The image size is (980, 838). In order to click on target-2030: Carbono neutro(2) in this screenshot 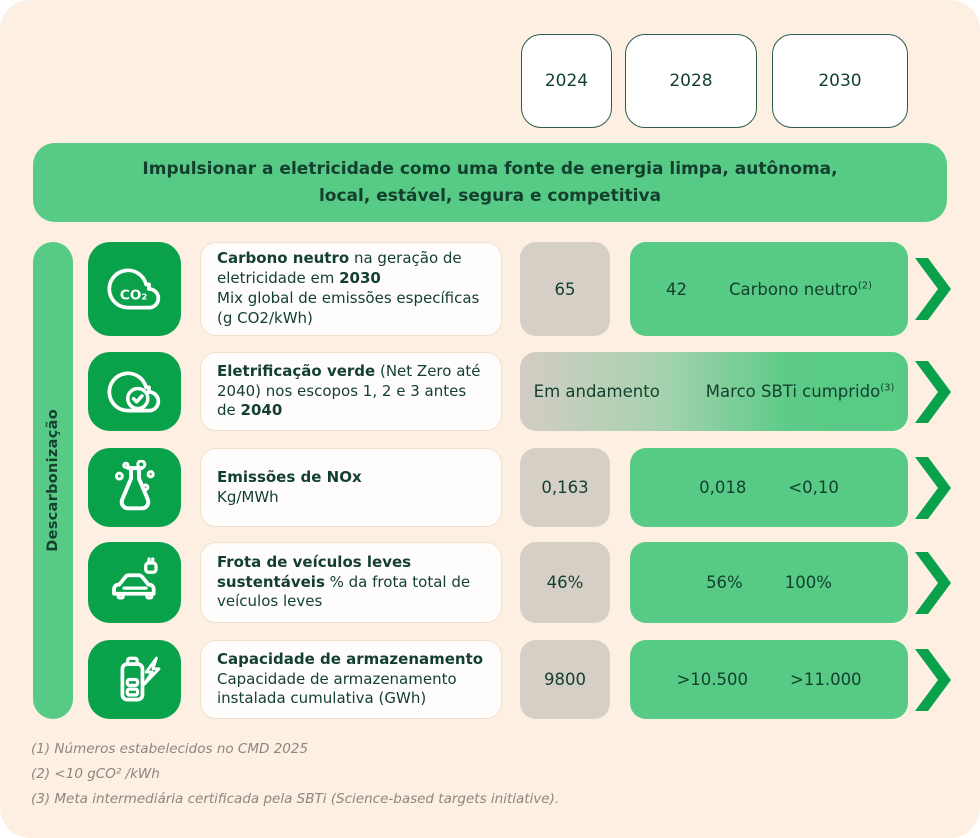, I will do `click(800, 289)`.